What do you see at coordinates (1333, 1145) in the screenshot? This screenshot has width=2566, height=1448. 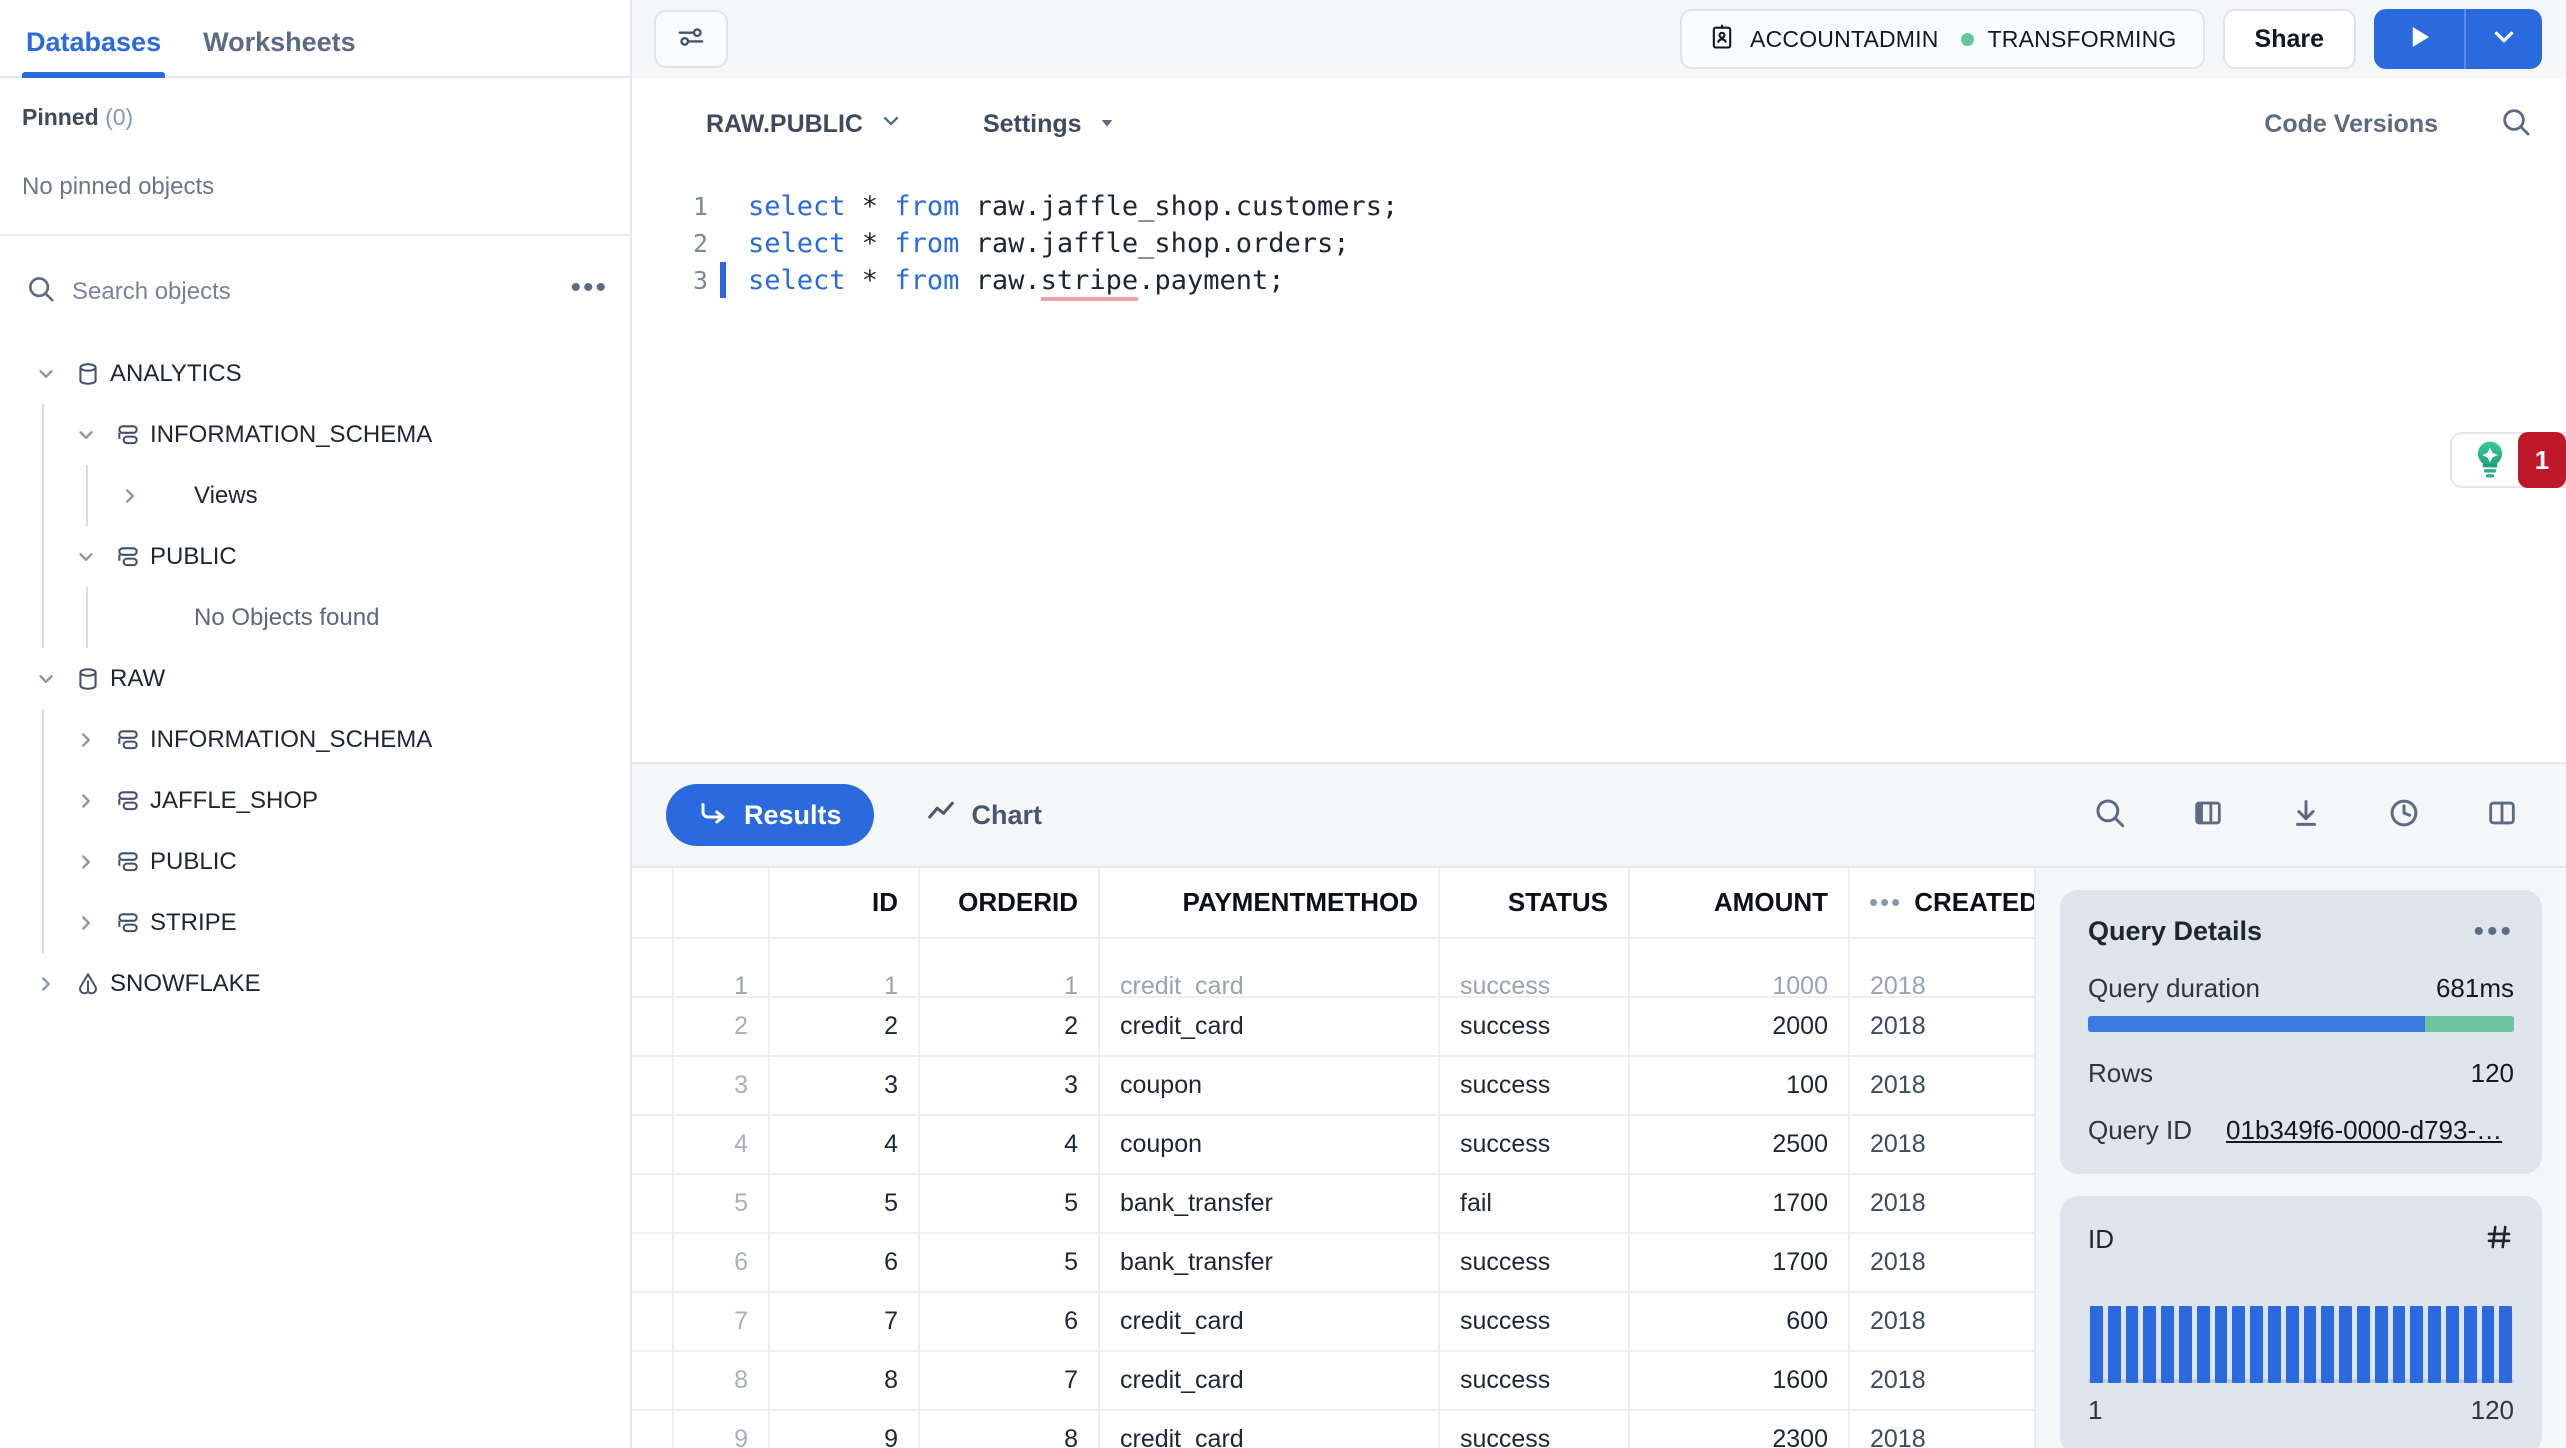 I see `table-row: 4 4 4 coupon success 2500 2018` at bounding box center [1333, 1145].